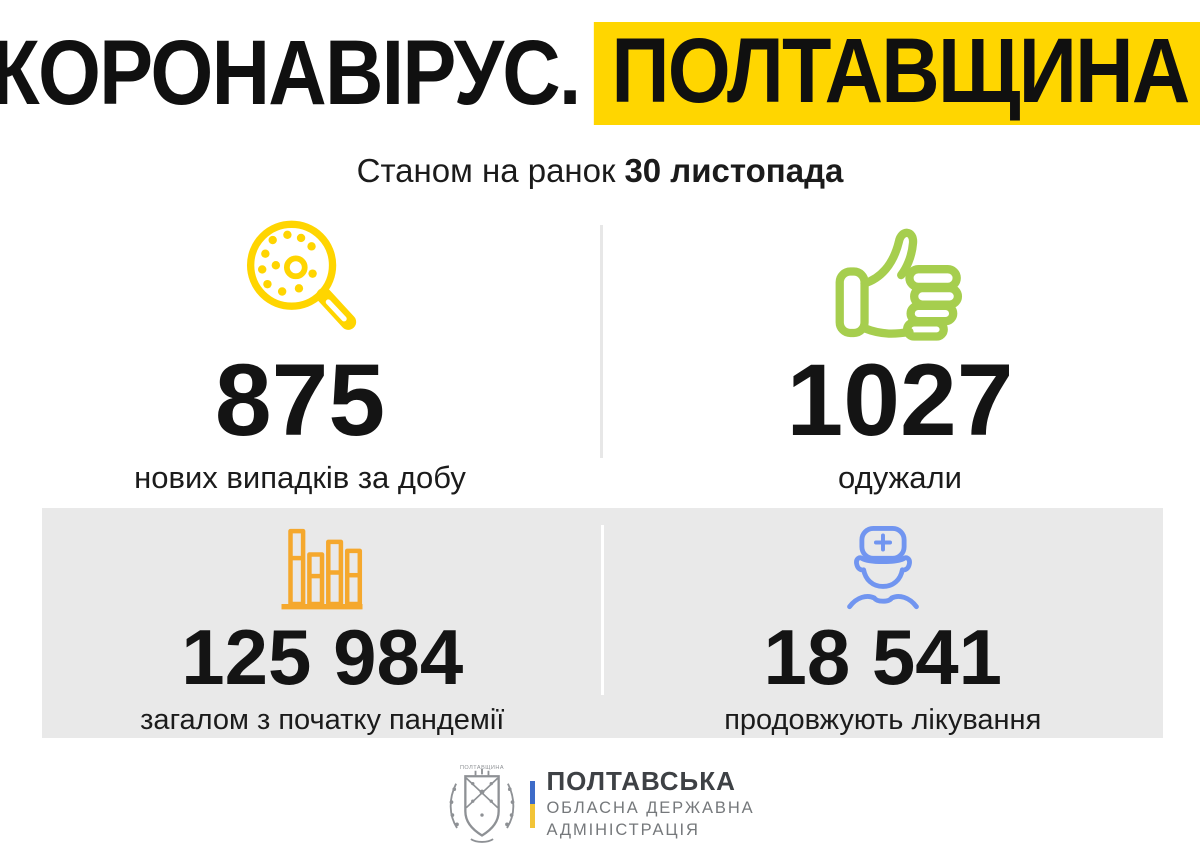 The width and height of the screenshot is (1200, 860). I want to click on flag-yellow-half, so click(533, 816).